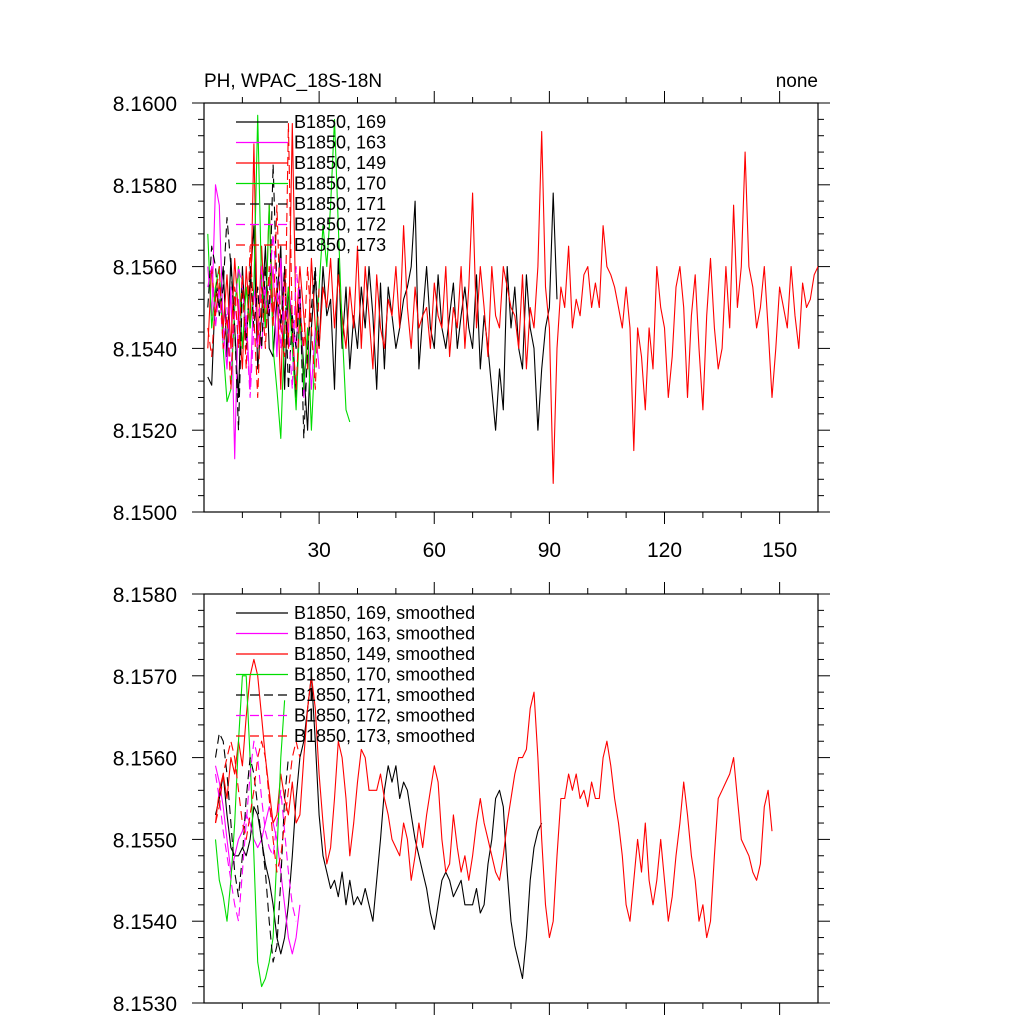 The image size is (1024, 1024). I want to click on top-y-tick-label: 8.1580, so click(145, 186).